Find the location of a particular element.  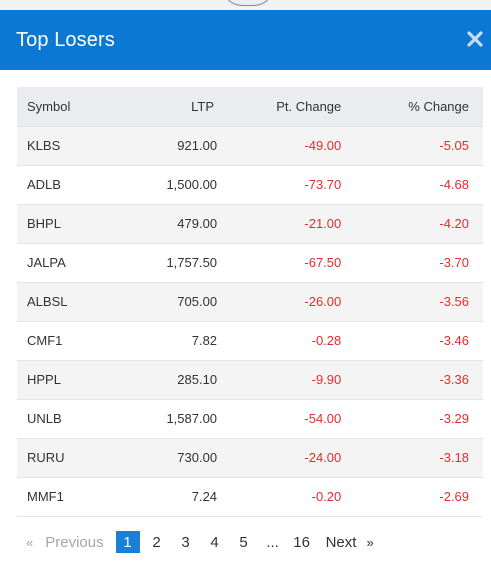

cell-ltp: 705.00 is located at coordinates (197, 301).